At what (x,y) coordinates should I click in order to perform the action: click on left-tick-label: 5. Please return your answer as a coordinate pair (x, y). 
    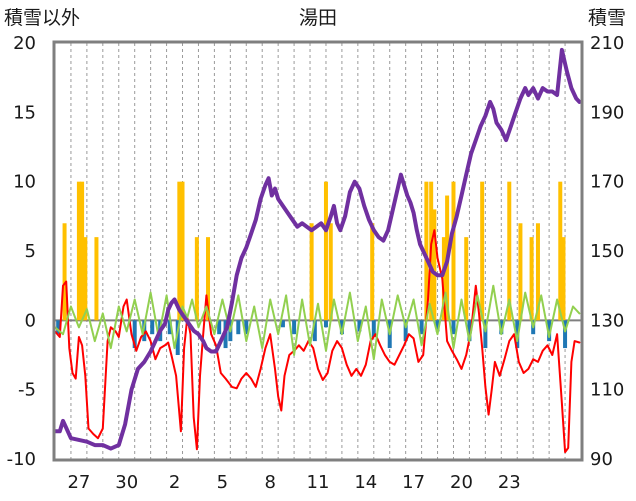
    Looking at the image, I should click on (30, 251).